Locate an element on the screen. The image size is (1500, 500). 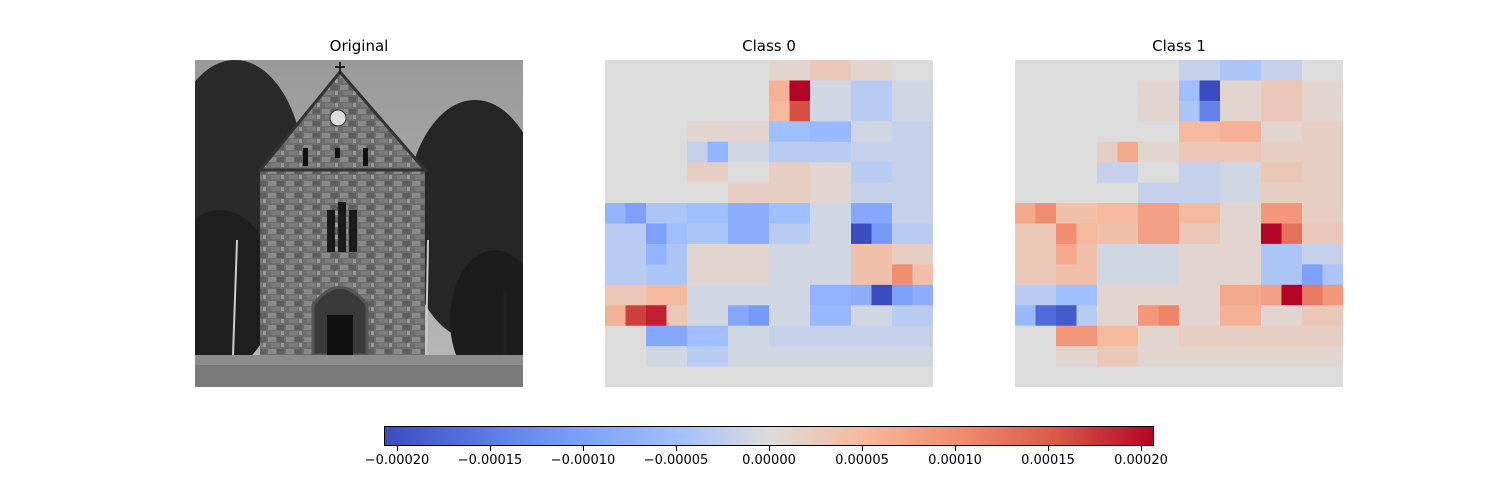
class0-heatmap-svg is located at coordinates (769, 223).